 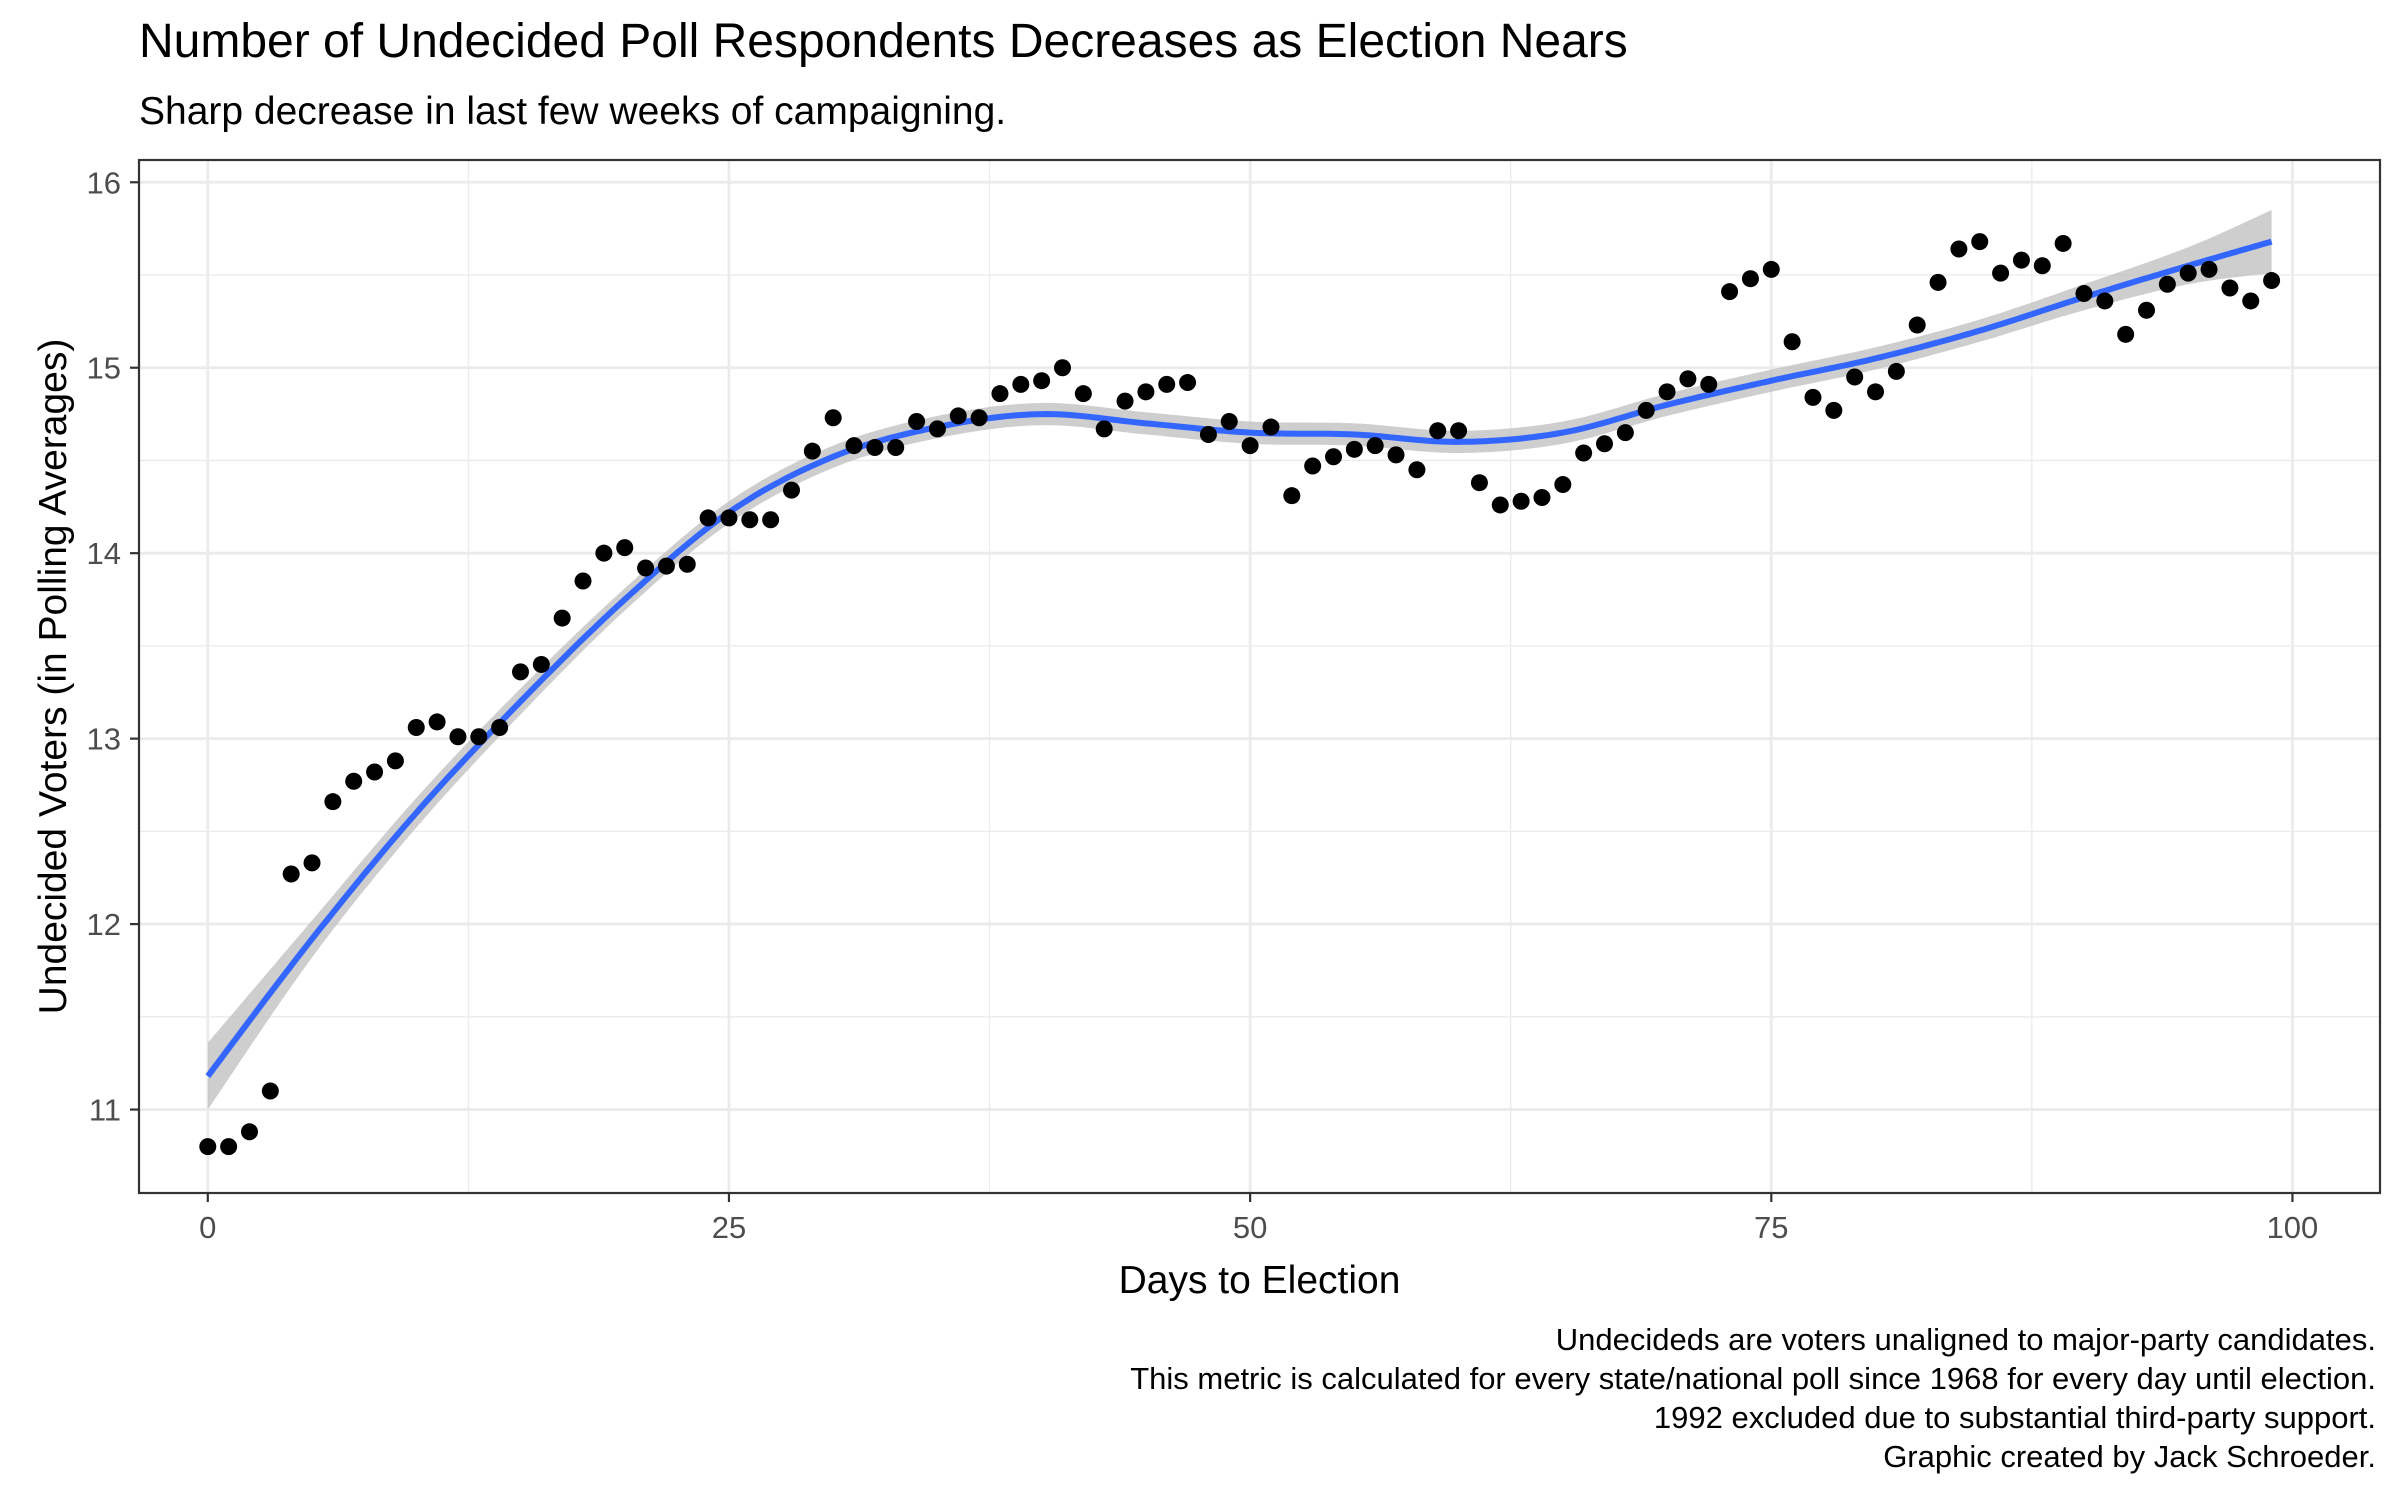 I want to click on y-axis: 11 12 13 14 15 16, so click(x=113, y=646).